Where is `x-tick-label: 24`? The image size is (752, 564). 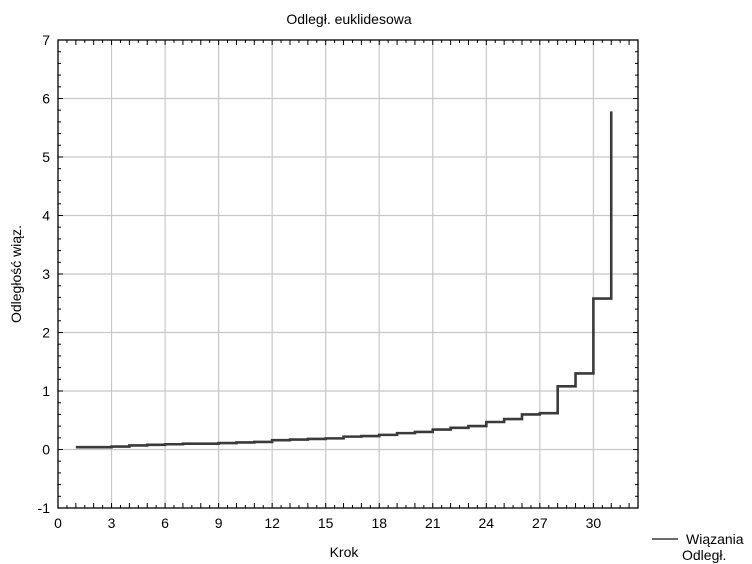 x-tick-label: 24 is located at coordinates (487, 523).